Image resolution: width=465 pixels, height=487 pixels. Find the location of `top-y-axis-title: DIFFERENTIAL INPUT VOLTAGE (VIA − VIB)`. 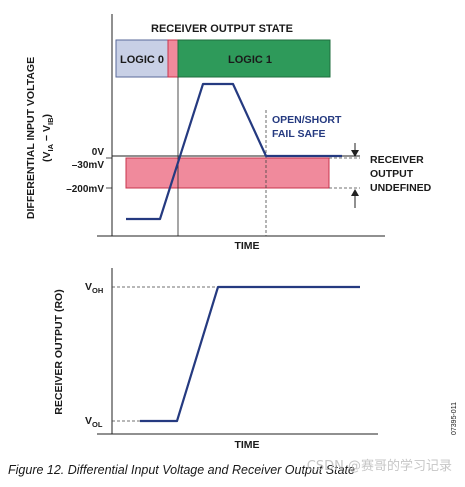

top-y-axis-title: DIFFERENTIAL INPUT VOLTAGE (VIA − VIB) is located at coordinates (40, 138).